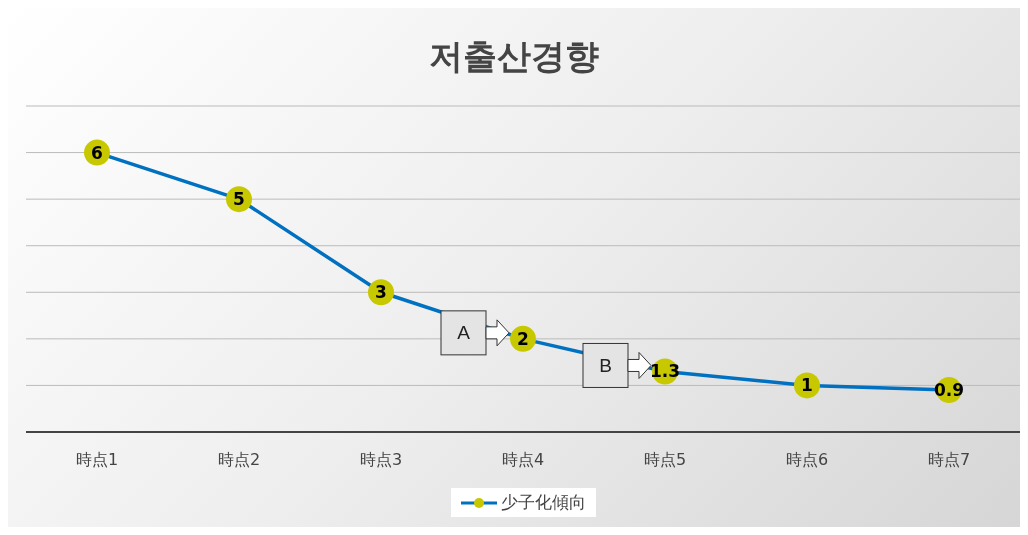 The width and height of the screenshot is (1028, 535). I want to click on data-label: 5, so click(239, 199).